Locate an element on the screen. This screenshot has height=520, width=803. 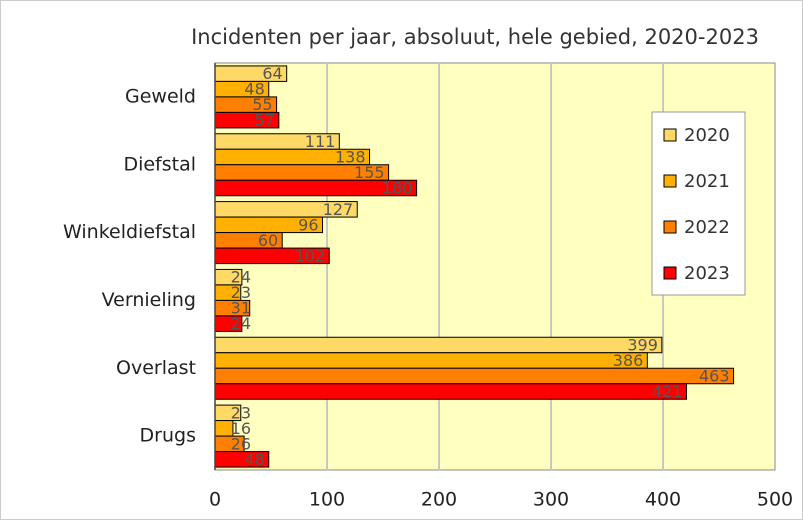
value-label: 399 is located at coordinates (642, 345).